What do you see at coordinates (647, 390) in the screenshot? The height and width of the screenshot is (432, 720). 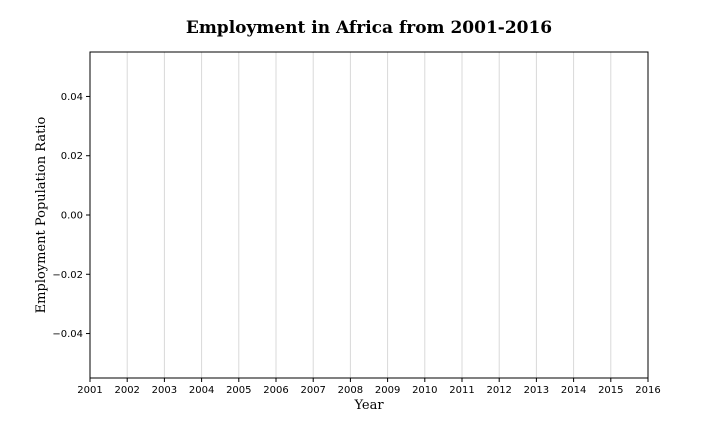 I see `x-tick-label: 2016` at bounding box center [647, 390].